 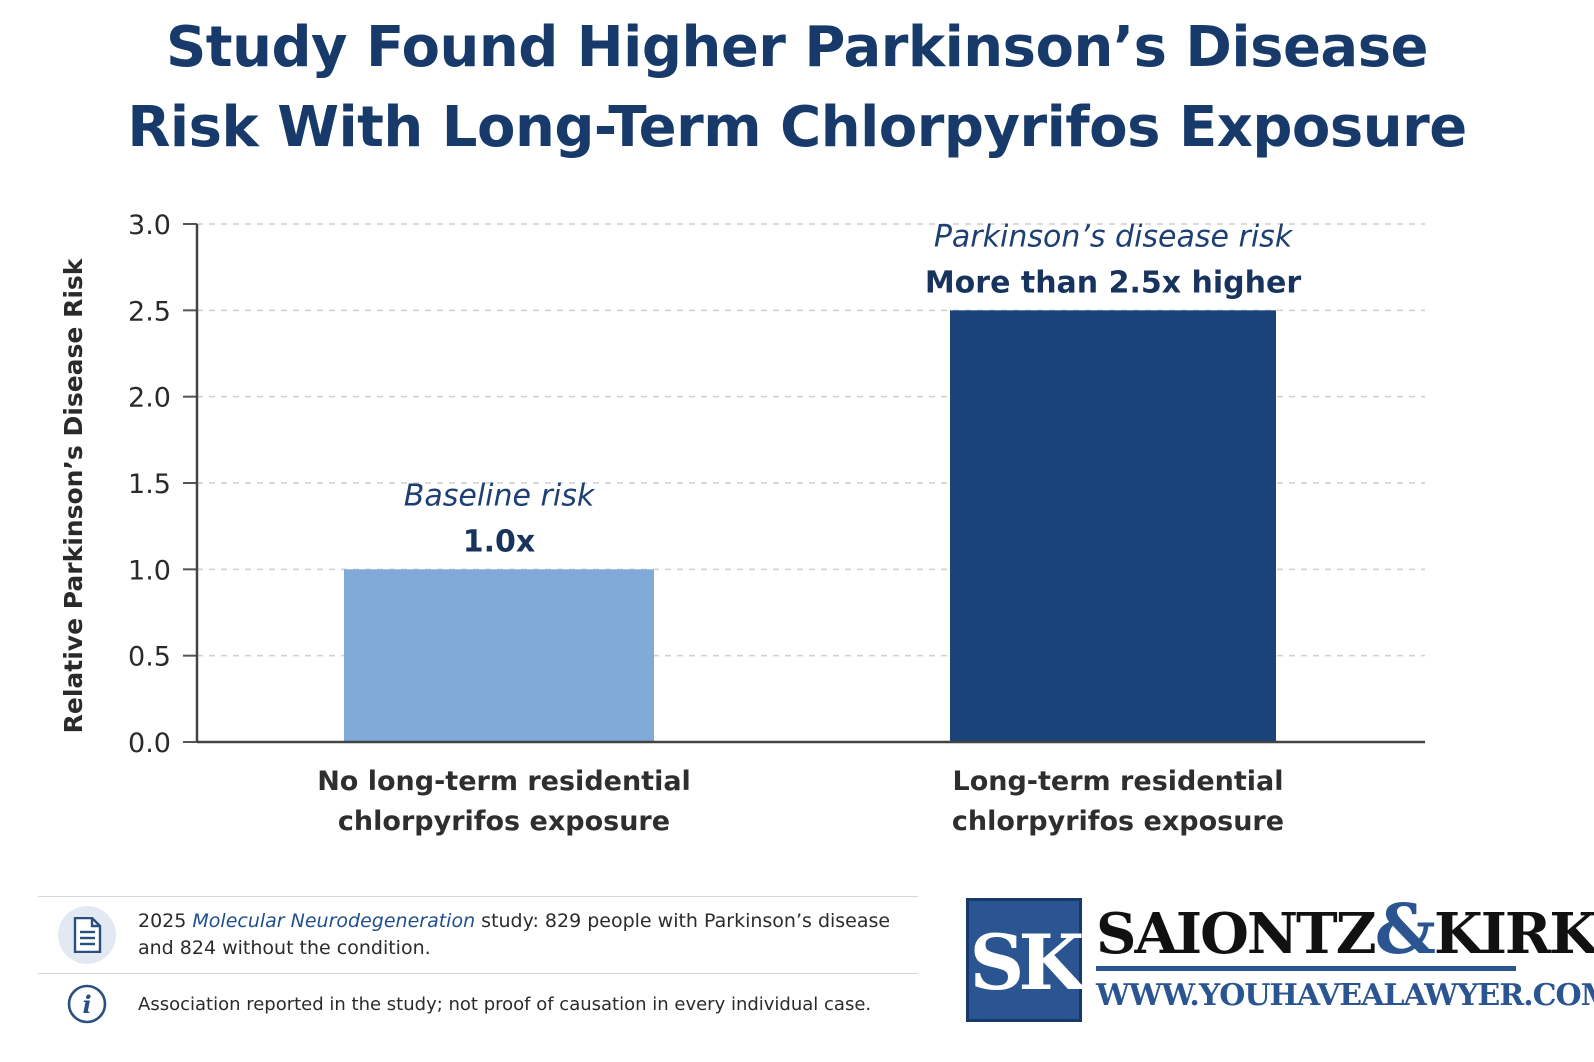 What do you see at coordinates (149, 570) in the screenshot?
I see `y-tick-label: 1.0` at bounding box center [149, 570].